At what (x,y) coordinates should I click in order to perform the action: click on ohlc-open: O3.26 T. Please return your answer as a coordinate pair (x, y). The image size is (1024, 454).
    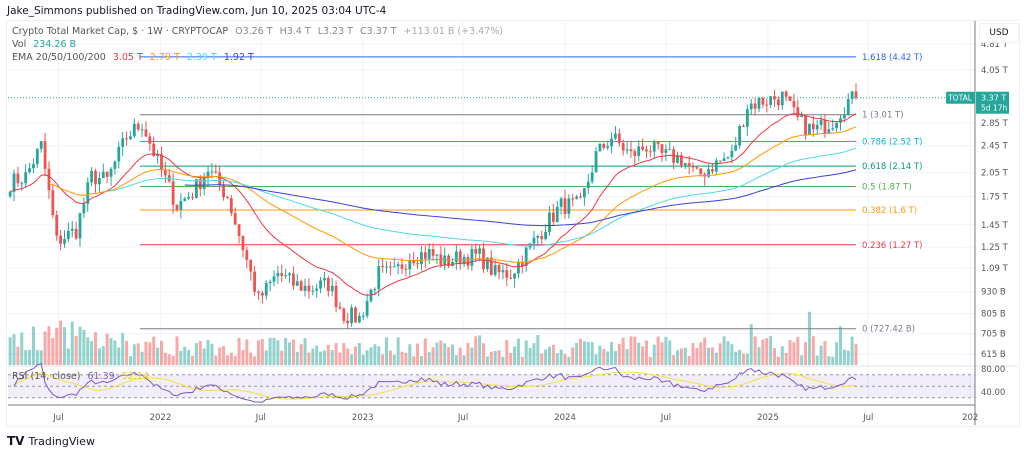
    Looking at the image, I should click on (254, 31).